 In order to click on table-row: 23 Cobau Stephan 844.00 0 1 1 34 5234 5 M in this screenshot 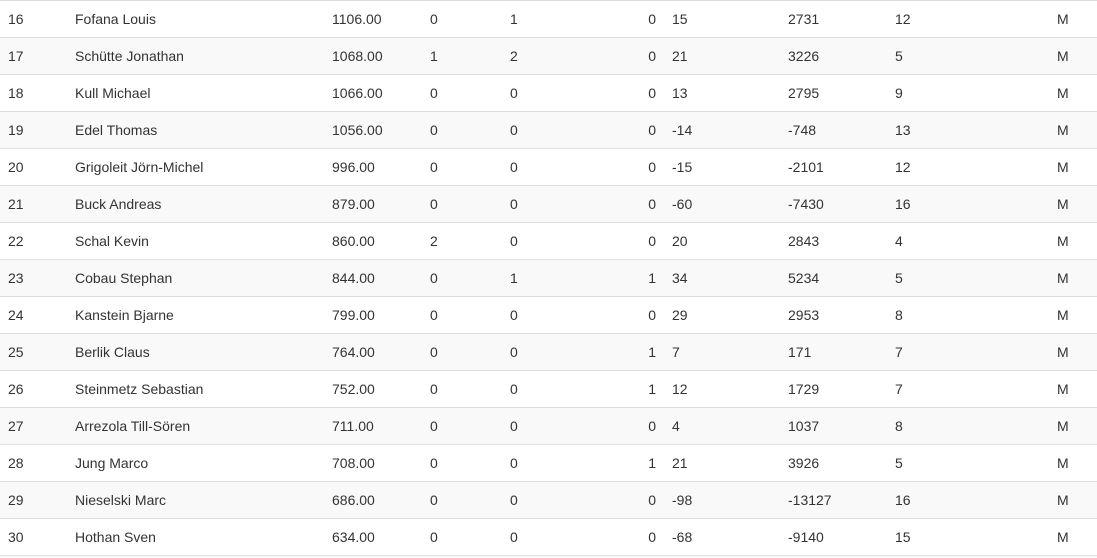, I will do `click(548, 278)`.